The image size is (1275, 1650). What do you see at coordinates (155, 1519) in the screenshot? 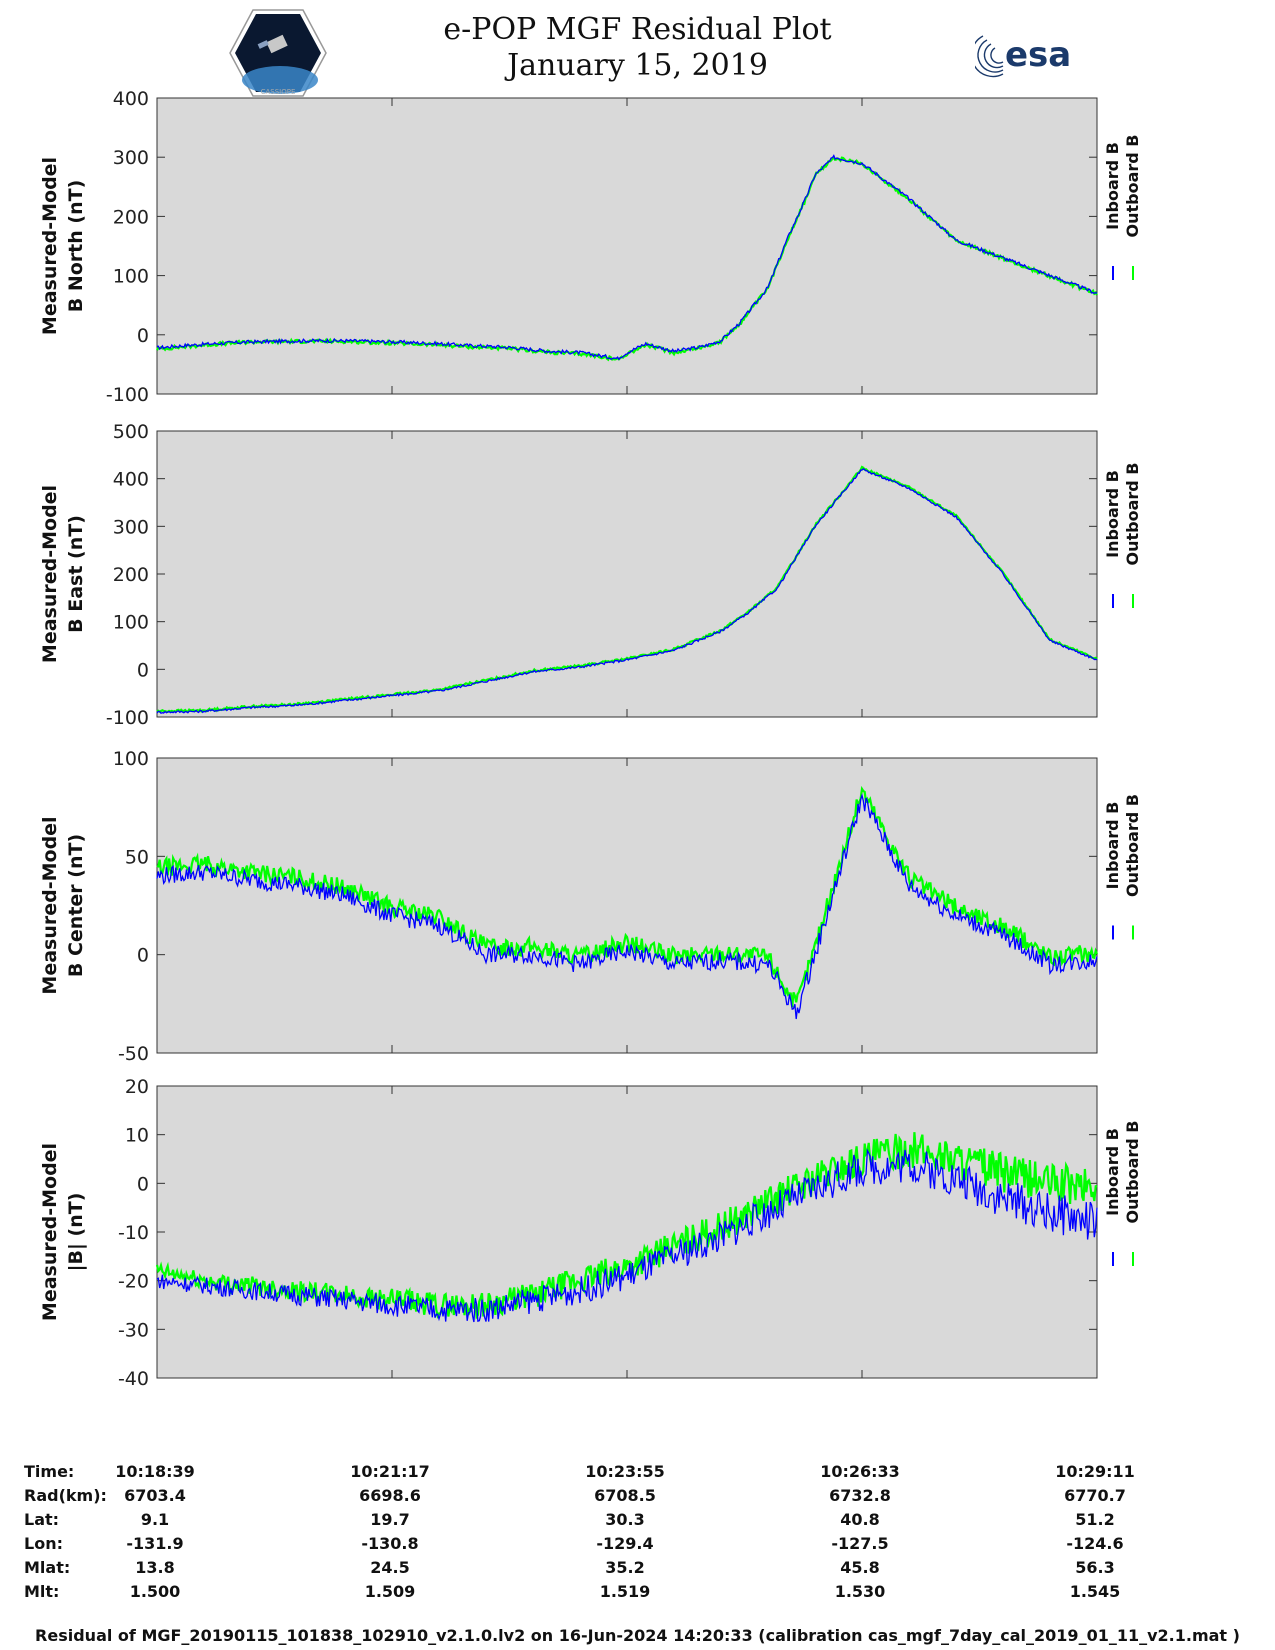
I see `info-cell: 9.1` at bounding box center [155, 1519].